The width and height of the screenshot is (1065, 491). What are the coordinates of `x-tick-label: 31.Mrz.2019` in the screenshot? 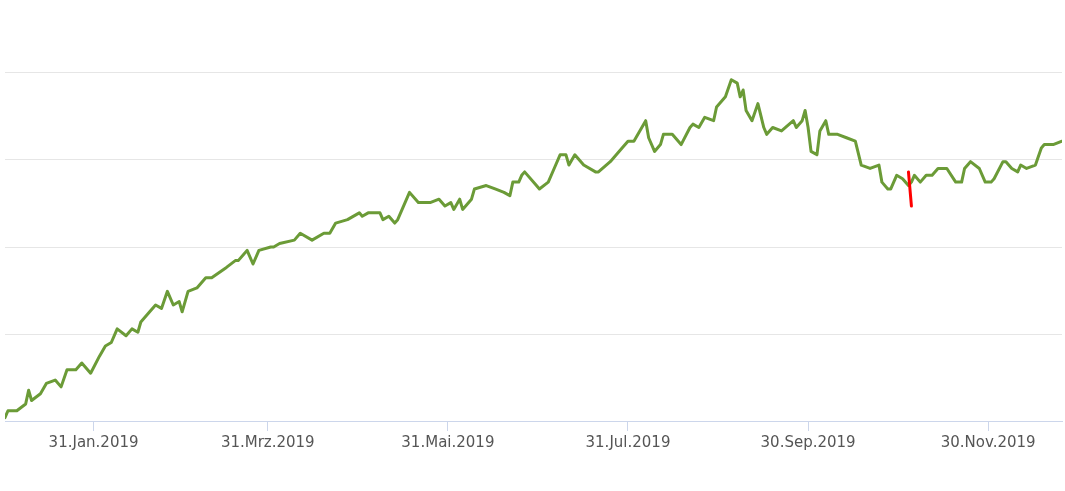 It's located at (267, 441).